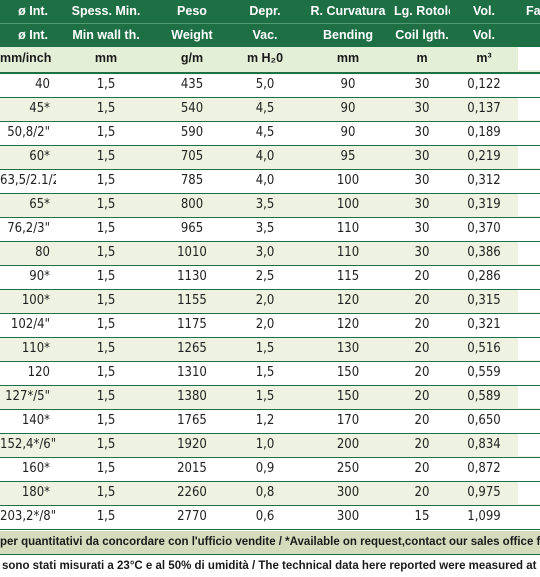 This screenshot has height=577, width=540. Describe the element at coordinates (348, 156) in the screenshot. I see `cell-bending-radius: 95` at that location.